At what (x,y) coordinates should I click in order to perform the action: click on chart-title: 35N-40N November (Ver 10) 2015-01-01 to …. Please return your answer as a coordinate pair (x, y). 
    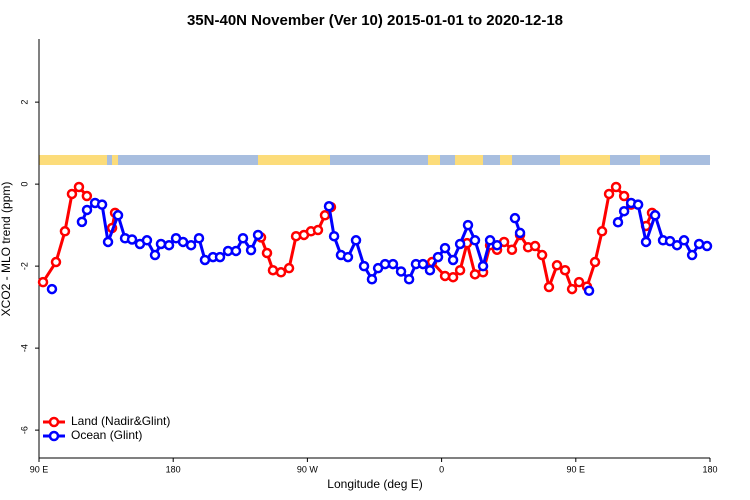
    Looking at the image, I should click on (375, 20).